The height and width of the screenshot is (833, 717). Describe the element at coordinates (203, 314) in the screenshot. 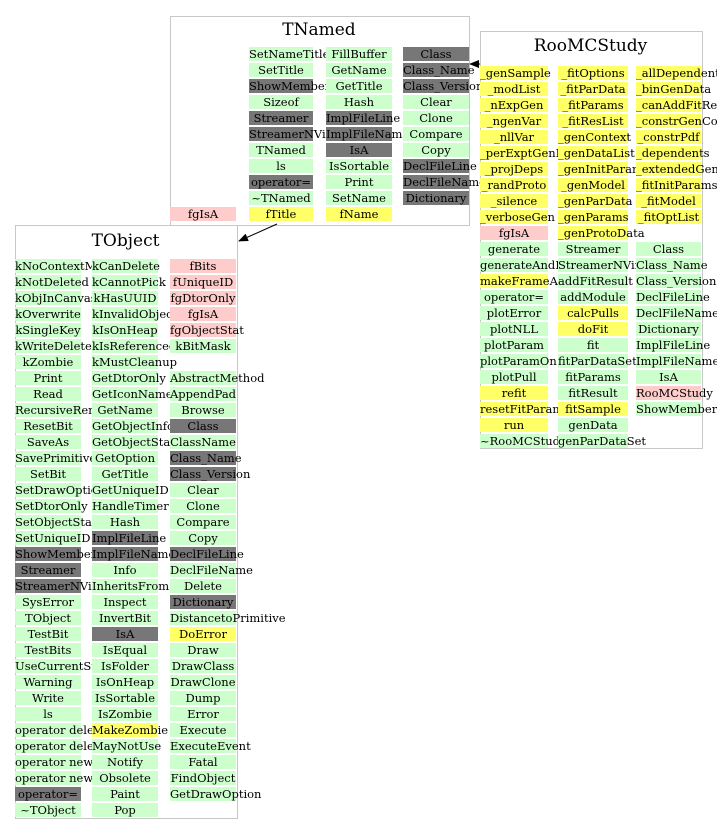

I see `member-tobject-fgisa: fgIsA` at that location.